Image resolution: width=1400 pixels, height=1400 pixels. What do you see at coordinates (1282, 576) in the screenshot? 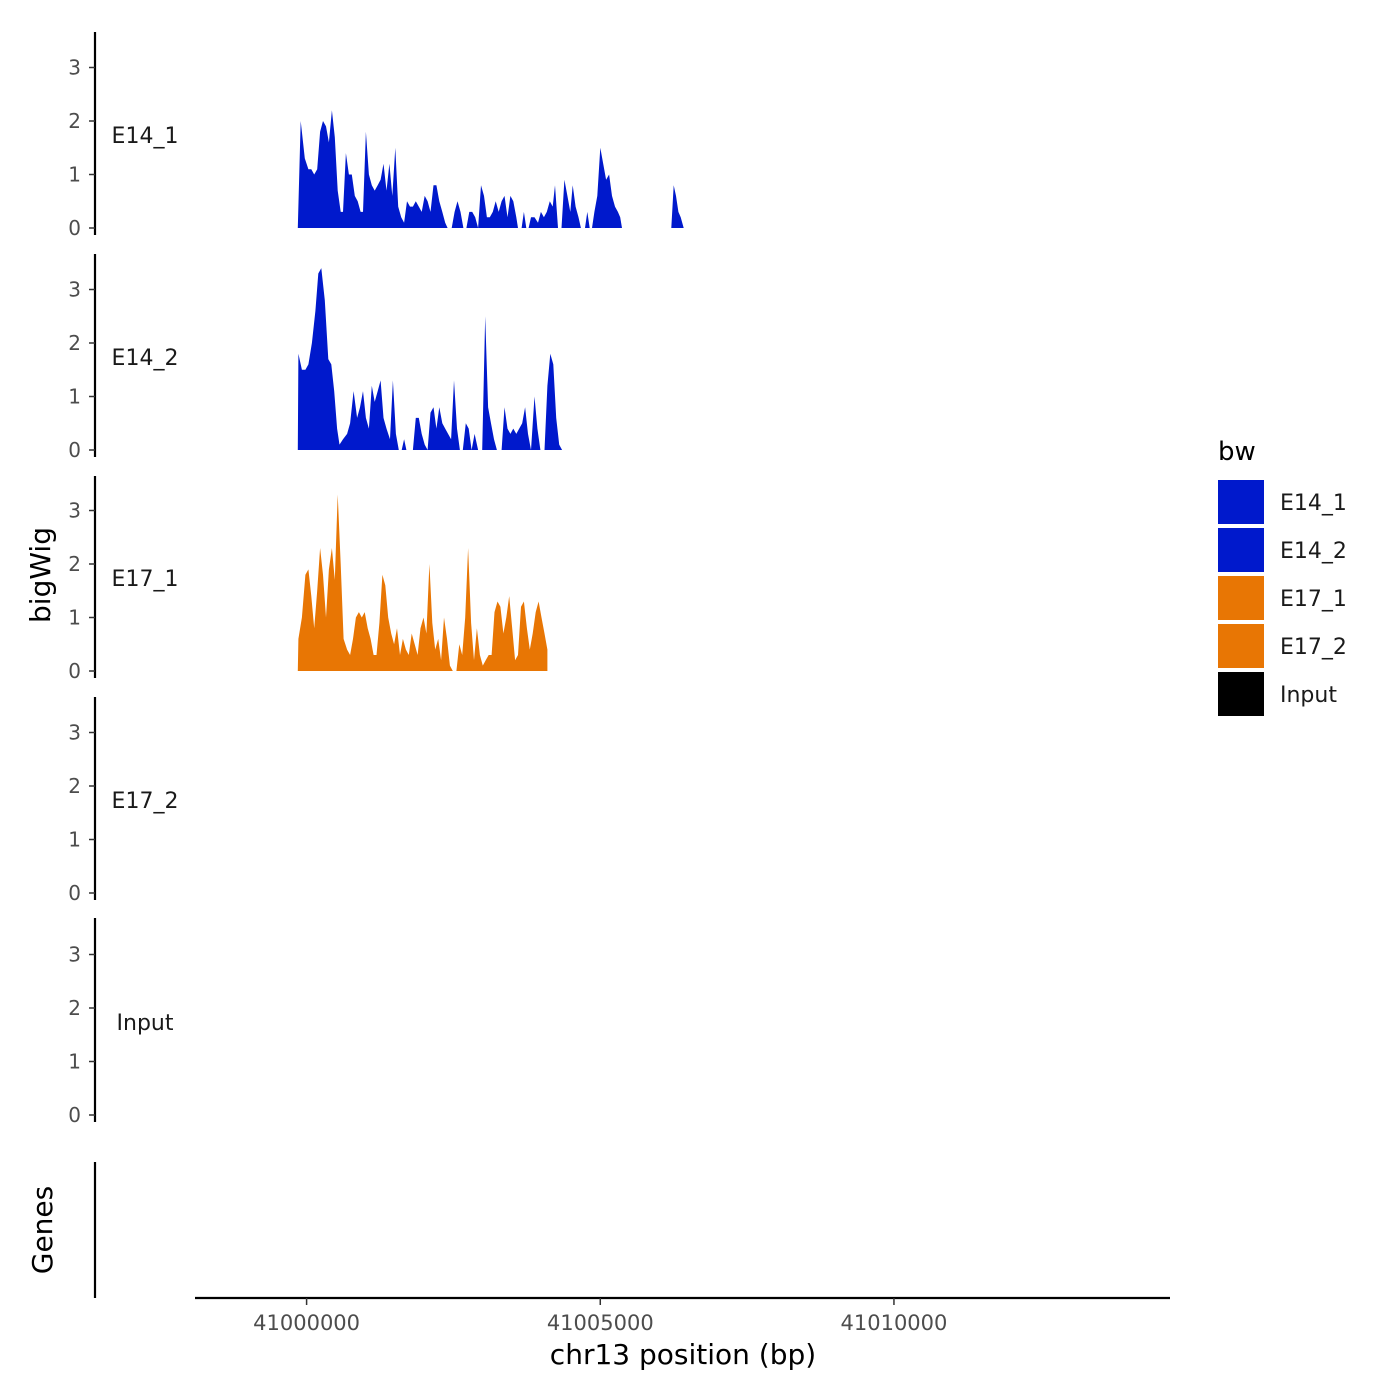
I see `legend: bw E14_1 E14_2 E17_1 E17_2 Input` at bounding box center [1282, 576].